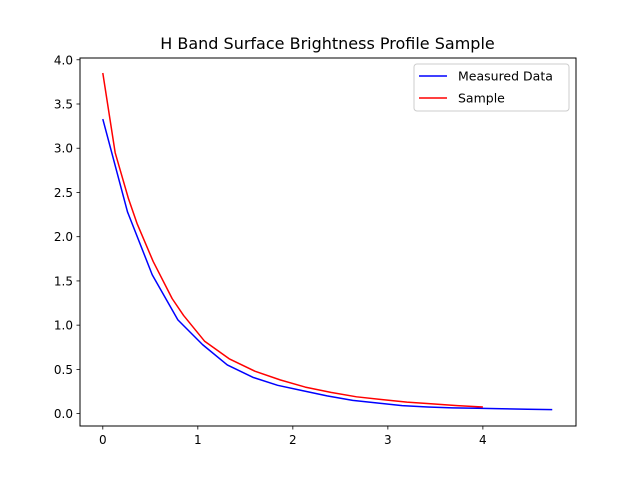  I want to click on x-axis: 0 1 2 3 4, so click(293, 436).